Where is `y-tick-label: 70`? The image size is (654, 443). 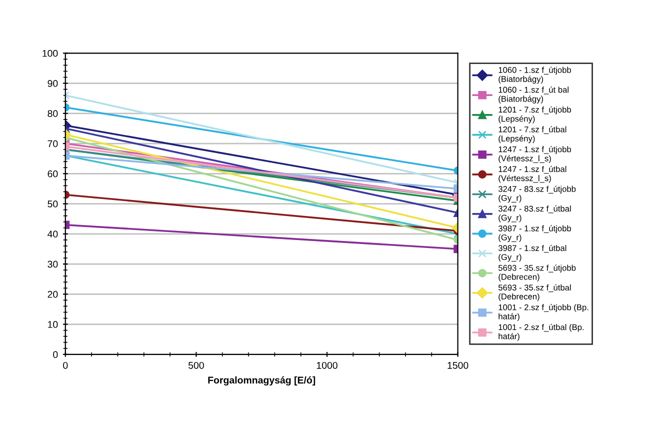
y-tick-label: 70 is located at coordinates (53, 144).